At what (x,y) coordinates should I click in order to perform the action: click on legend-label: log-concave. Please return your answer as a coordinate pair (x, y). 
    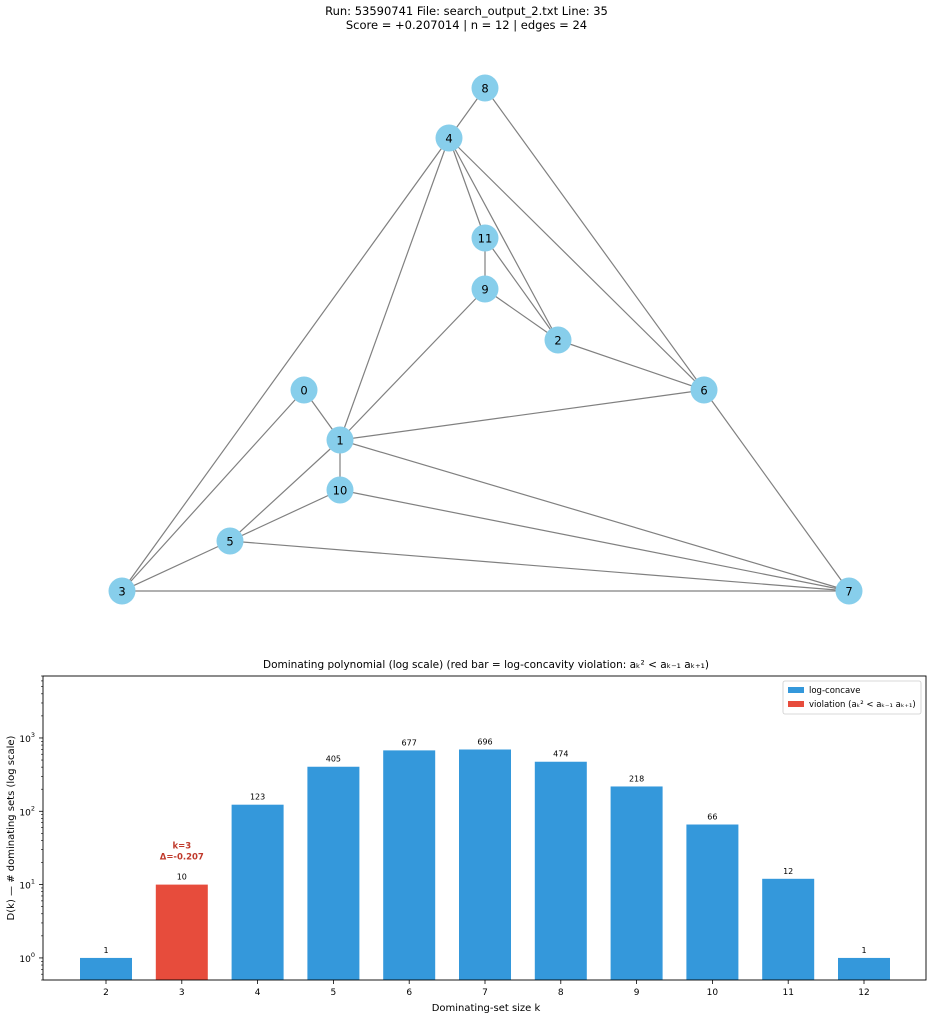
    Looking at the image, I should click on (834, 691).